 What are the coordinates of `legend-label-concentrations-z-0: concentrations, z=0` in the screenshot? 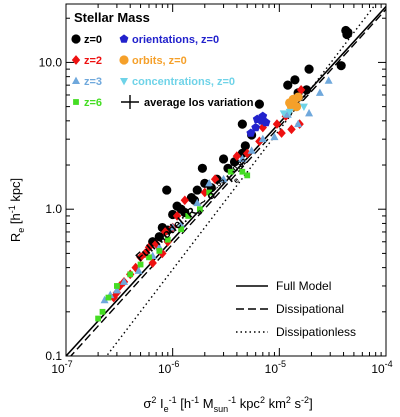 It's located at (183, 82).